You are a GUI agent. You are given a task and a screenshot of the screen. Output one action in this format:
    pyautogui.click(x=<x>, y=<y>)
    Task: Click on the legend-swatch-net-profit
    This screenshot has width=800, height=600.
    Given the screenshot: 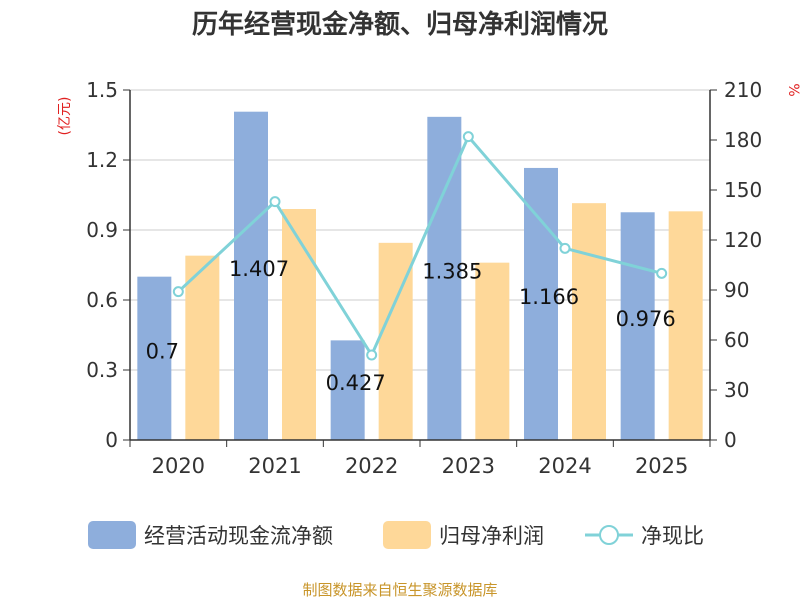 What is the action you would take?
    pyautogui.click(x=407, y=535)
    